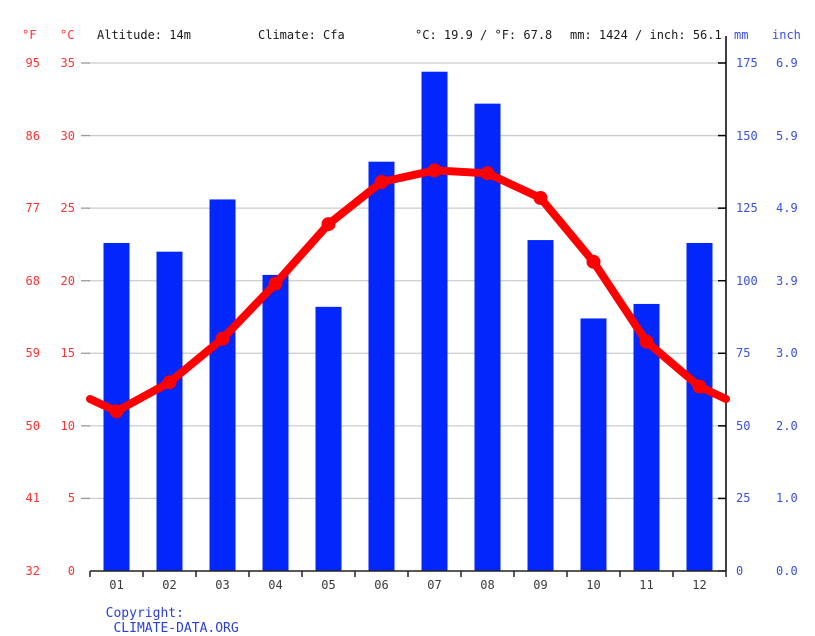  I want to click on f-axis-tick-label: 86, so click(32, 135).